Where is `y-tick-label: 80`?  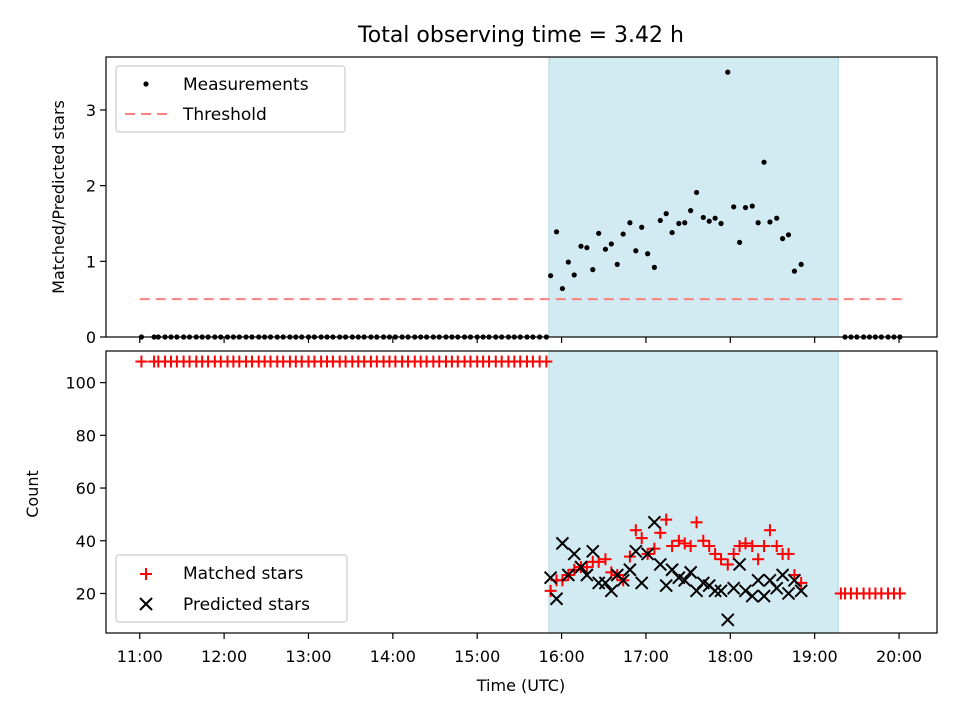 y-tick-label: 80 is located at coordinates (86, 435).